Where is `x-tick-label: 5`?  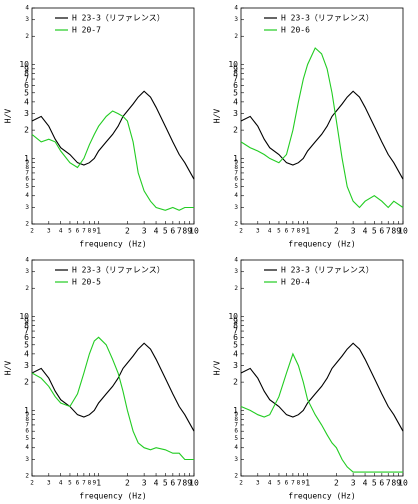 x-tick-label: 5 is located at coordinates (70, 483).